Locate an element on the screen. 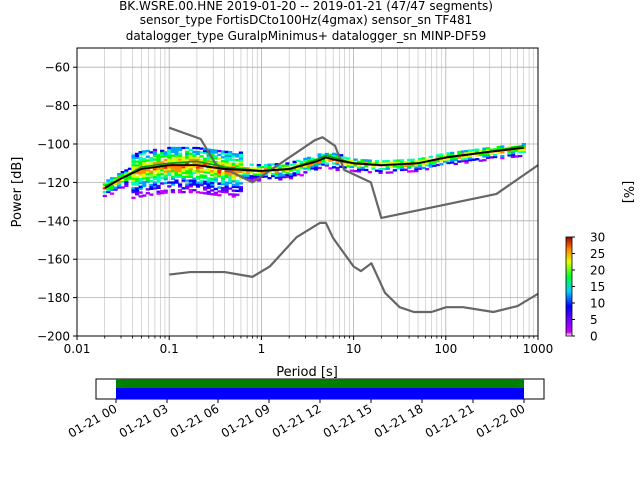  y-tick-label: −160 is located at coordinates (53, 260).